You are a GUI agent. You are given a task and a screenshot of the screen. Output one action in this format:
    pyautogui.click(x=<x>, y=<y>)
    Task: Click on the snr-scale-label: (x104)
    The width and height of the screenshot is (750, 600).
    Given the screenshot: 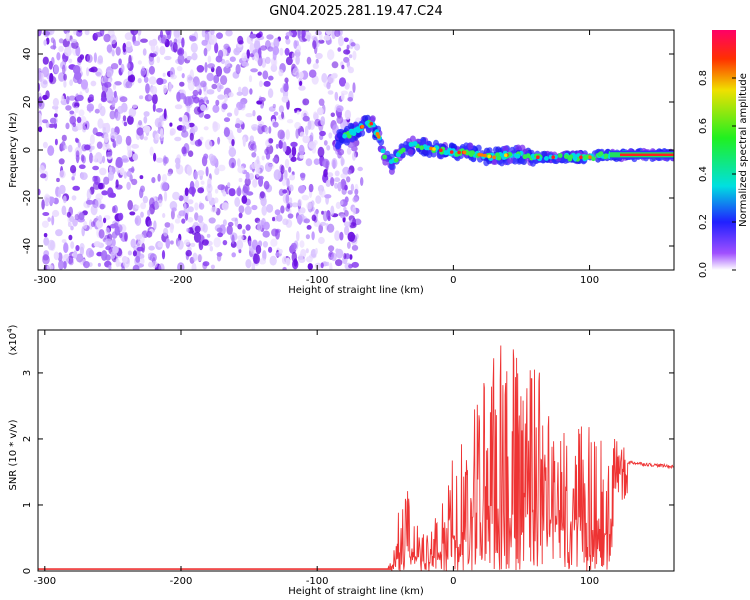 What is the action you would take?
    pyautogui.click(x=12, y=339)
    